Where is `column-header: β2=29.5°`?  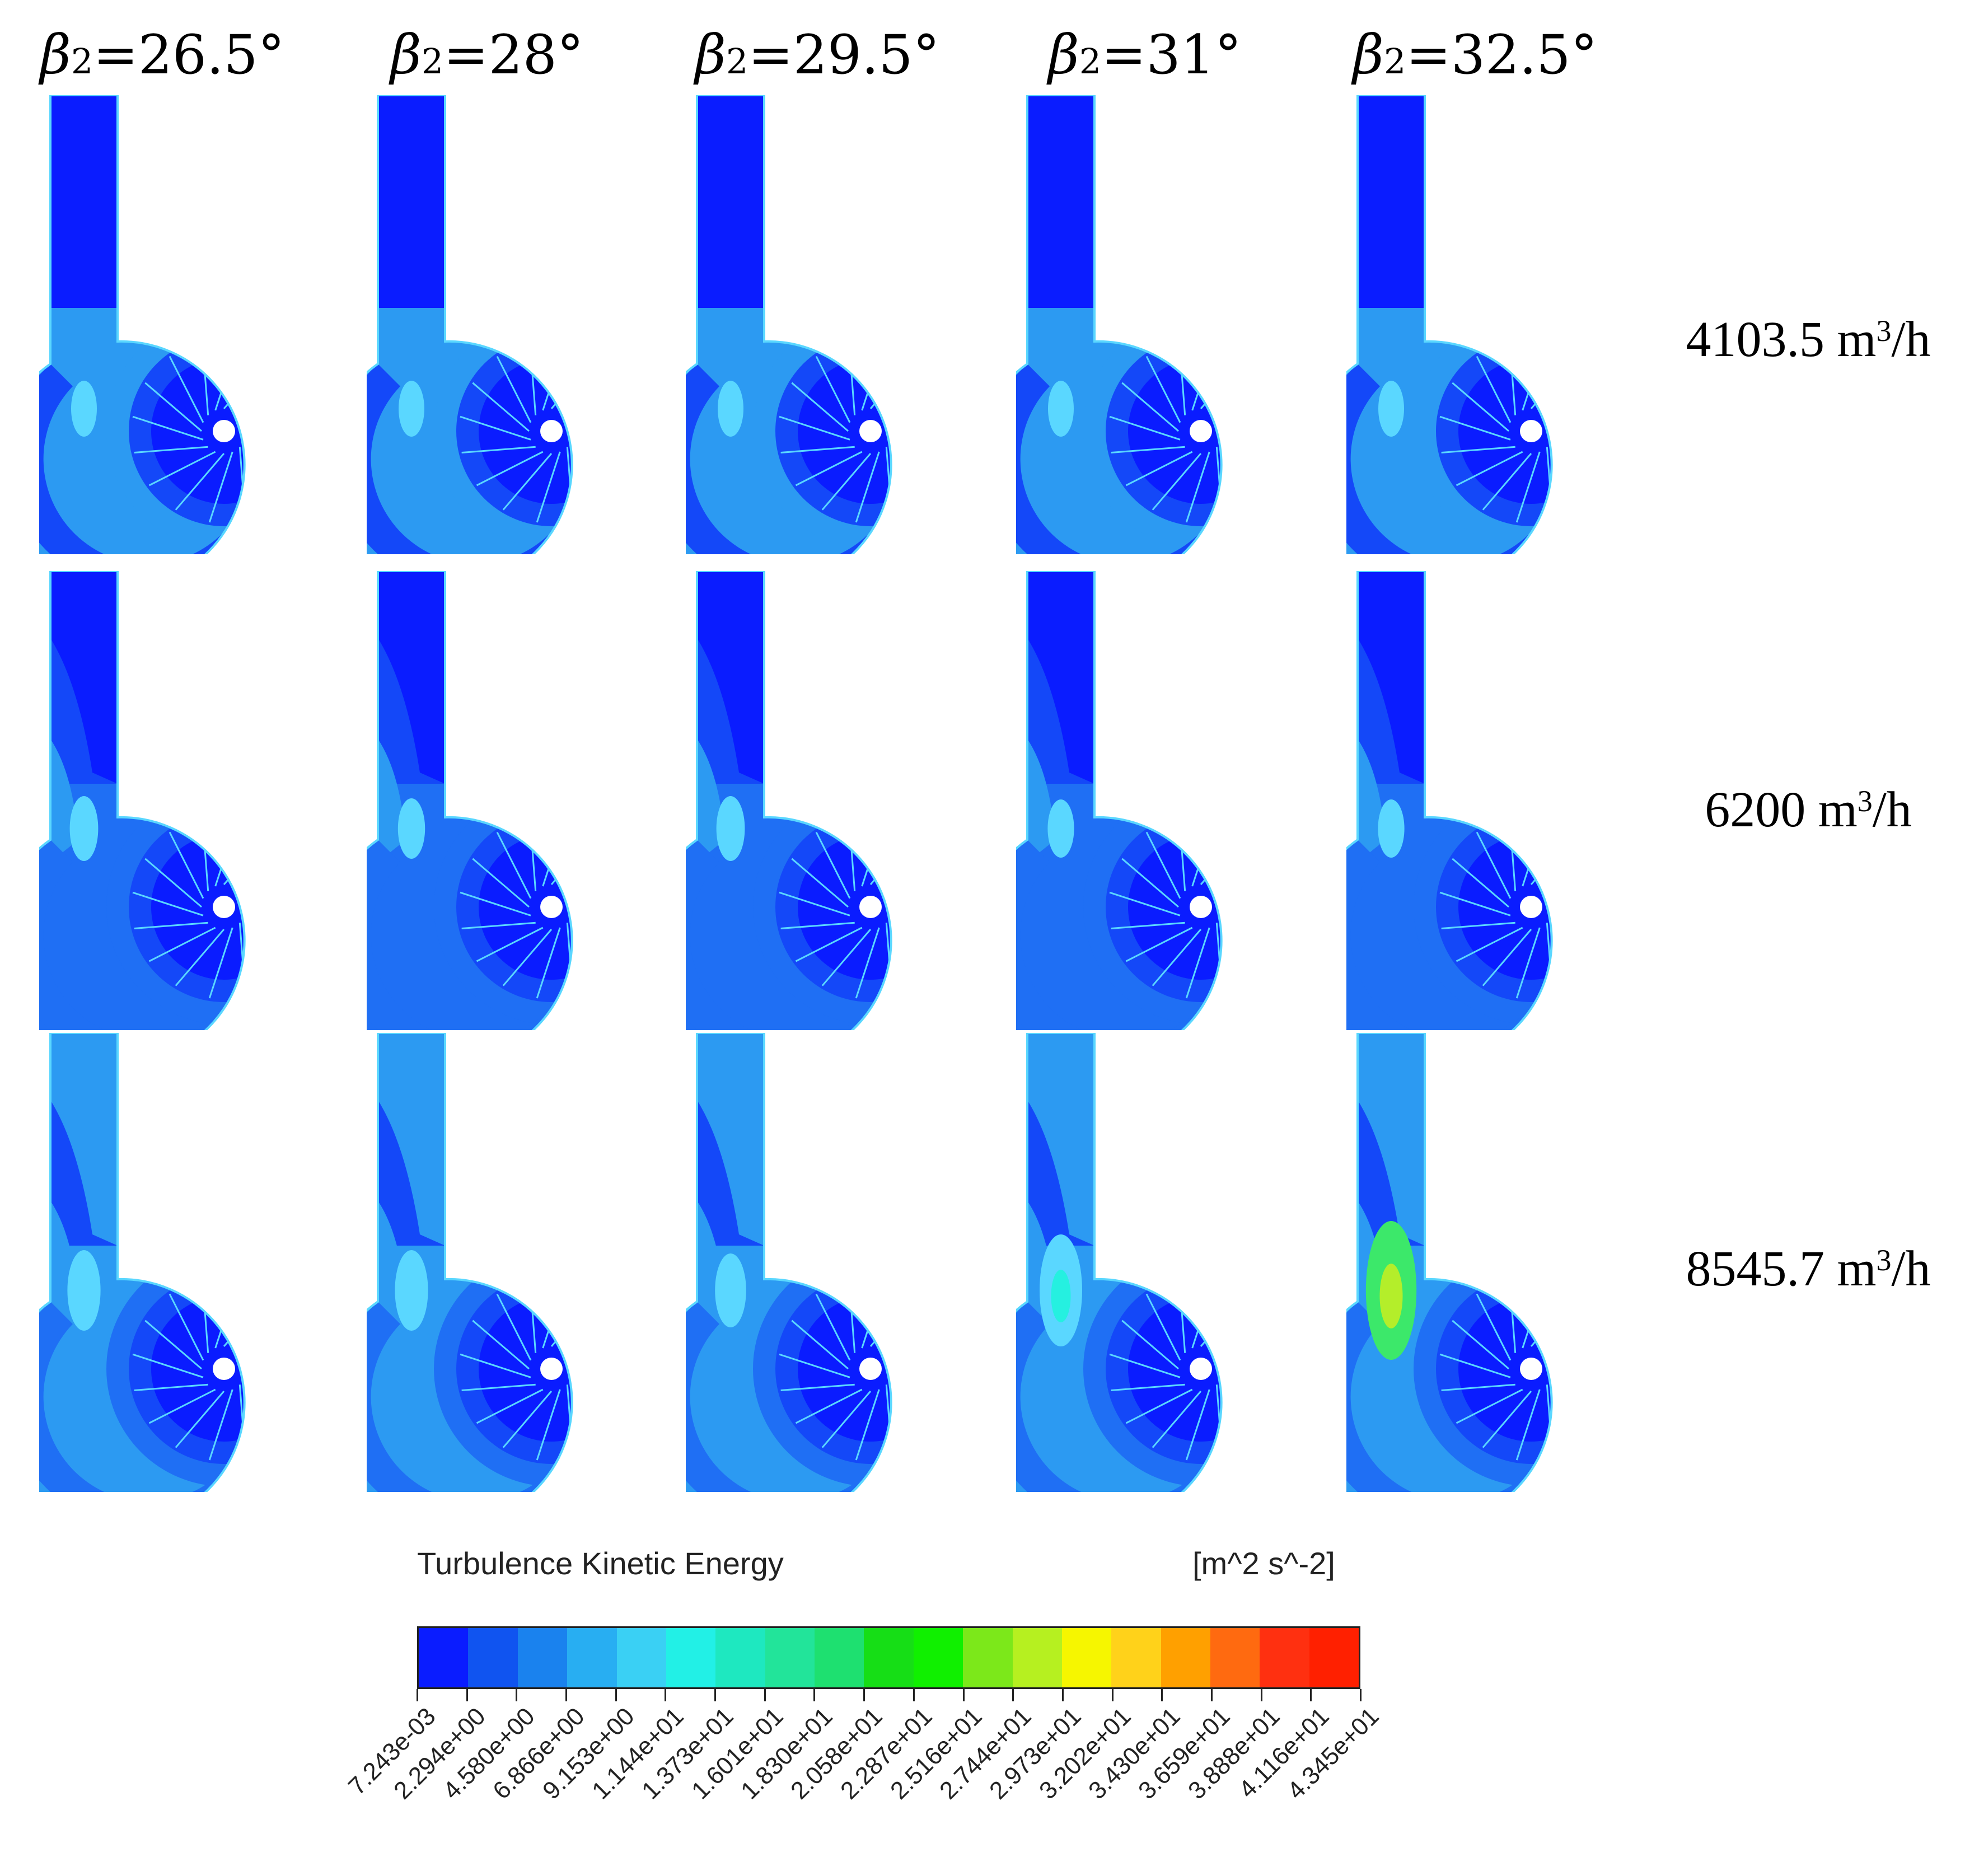
column-header: β2=29.5° is located at coordinates (817, 55).